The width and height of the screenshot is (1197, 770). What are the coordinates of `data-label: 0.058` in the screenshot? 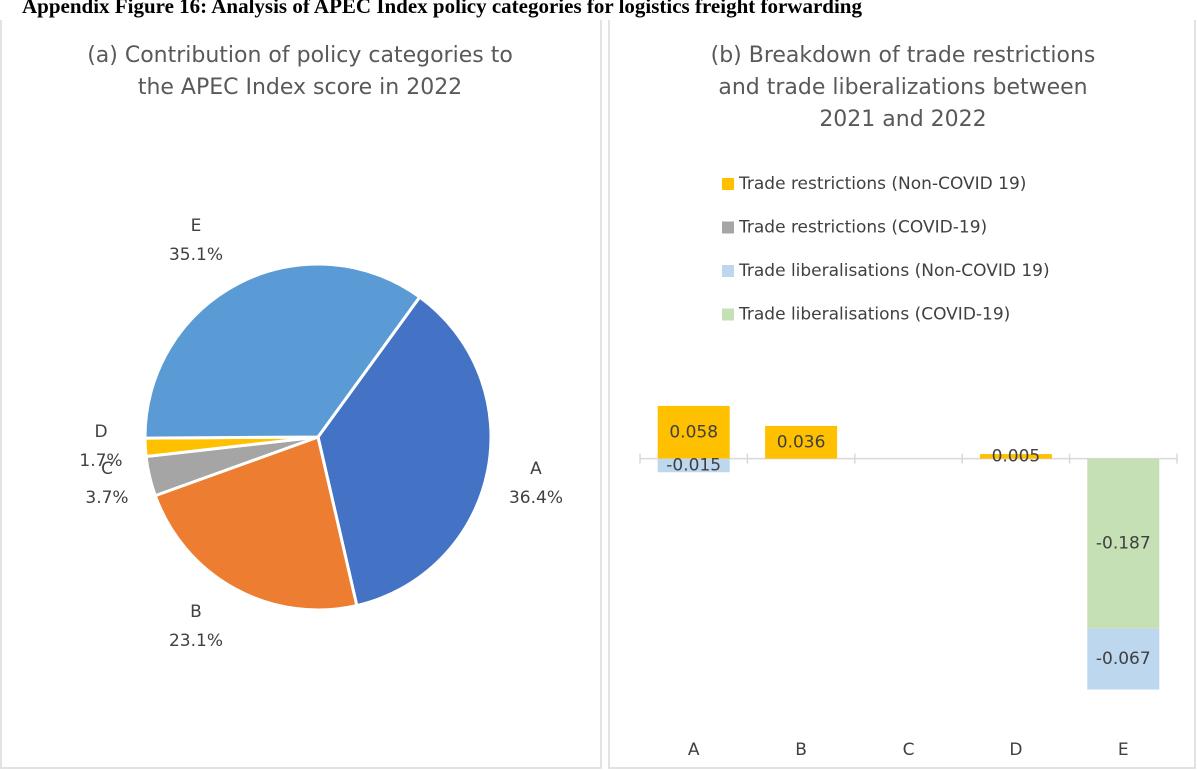 It's located at (693, 432).